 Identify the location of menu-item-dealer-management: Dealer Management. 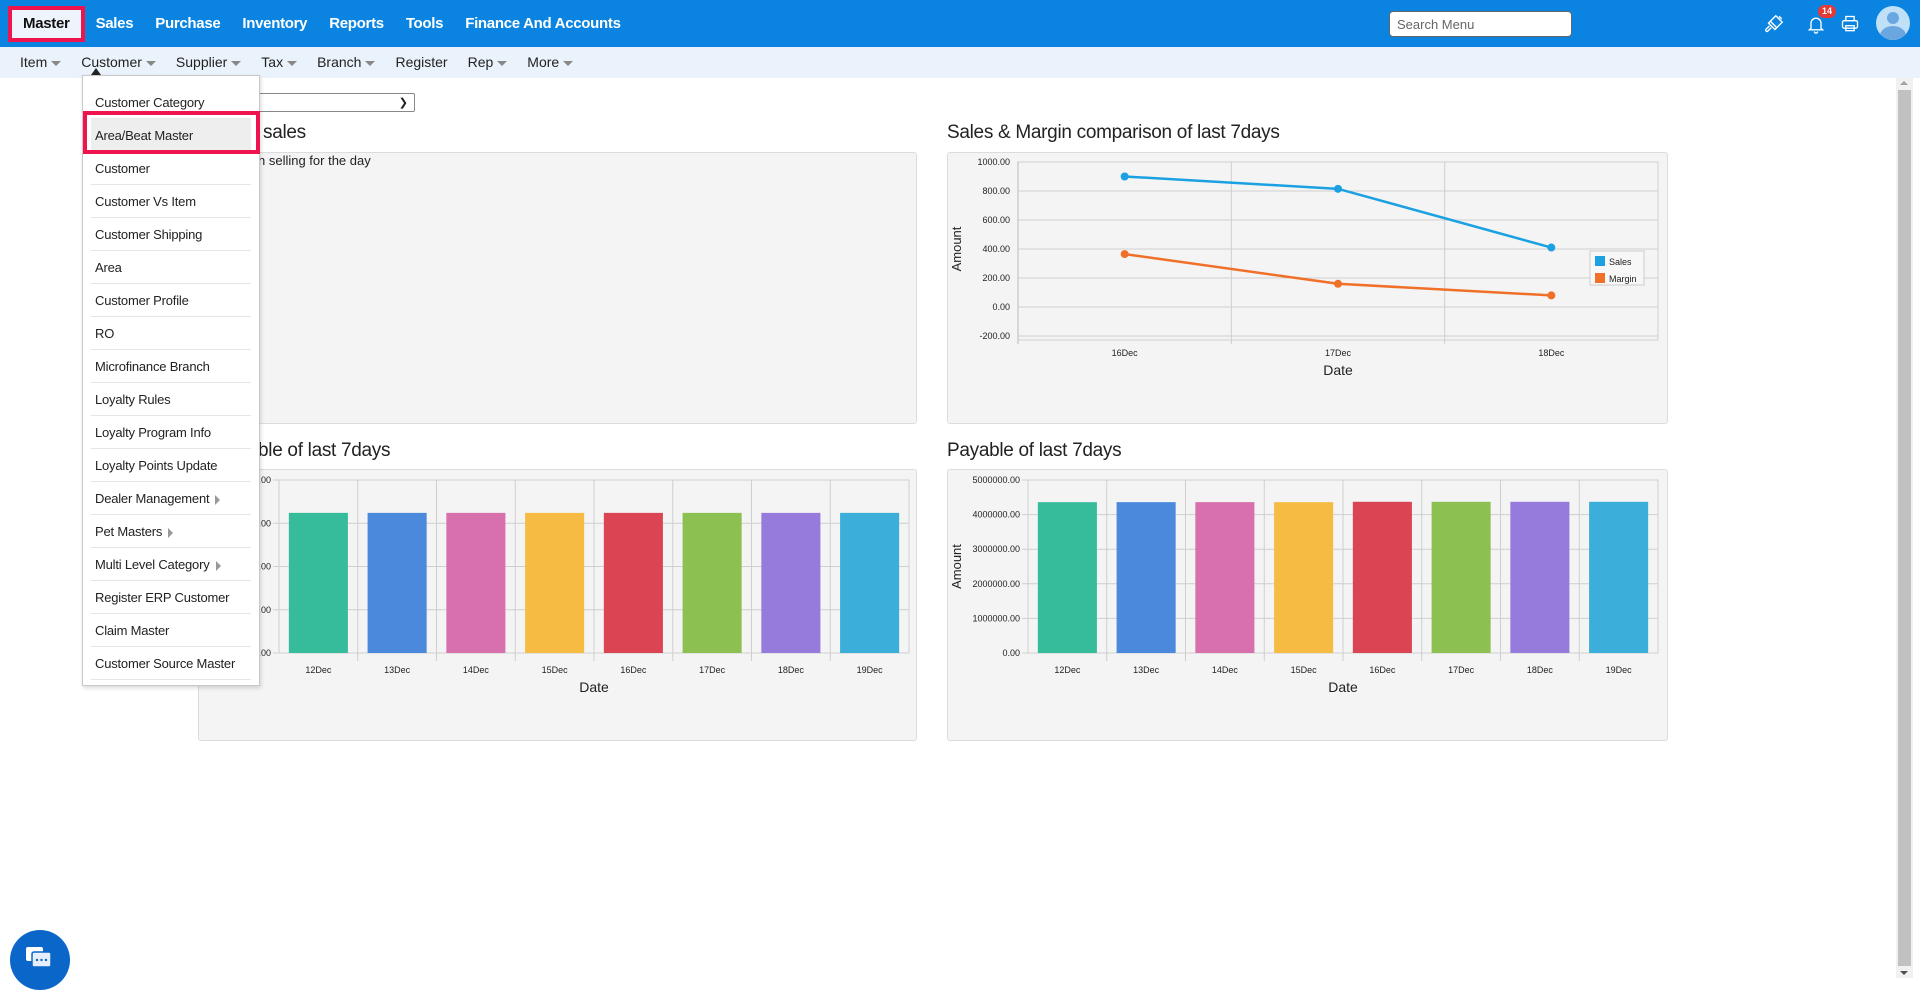
(171, 498).